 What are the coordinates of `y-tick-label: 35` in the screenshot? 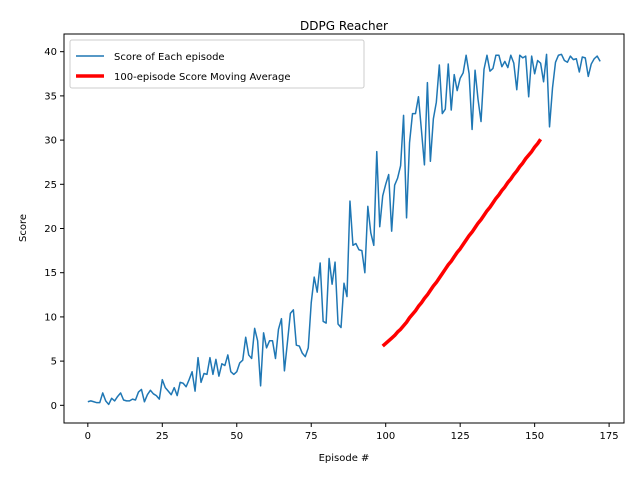 It's located at (50, 96).